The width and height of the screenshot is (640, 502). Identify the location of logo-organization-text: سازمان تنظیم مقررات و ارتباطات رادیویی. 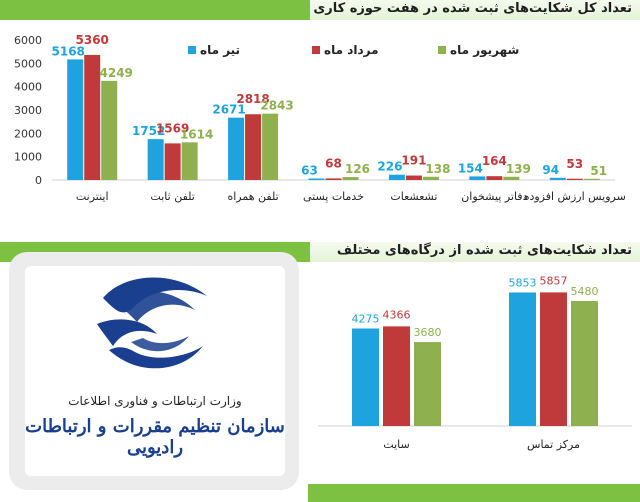
(155, 437).